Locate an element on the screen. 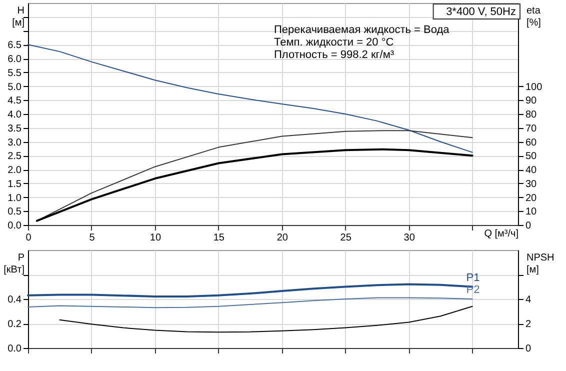 Image resolution: width=566 pixels, height=371 pixels. x-tick-label: 0 is located at coordinates (29, 238).